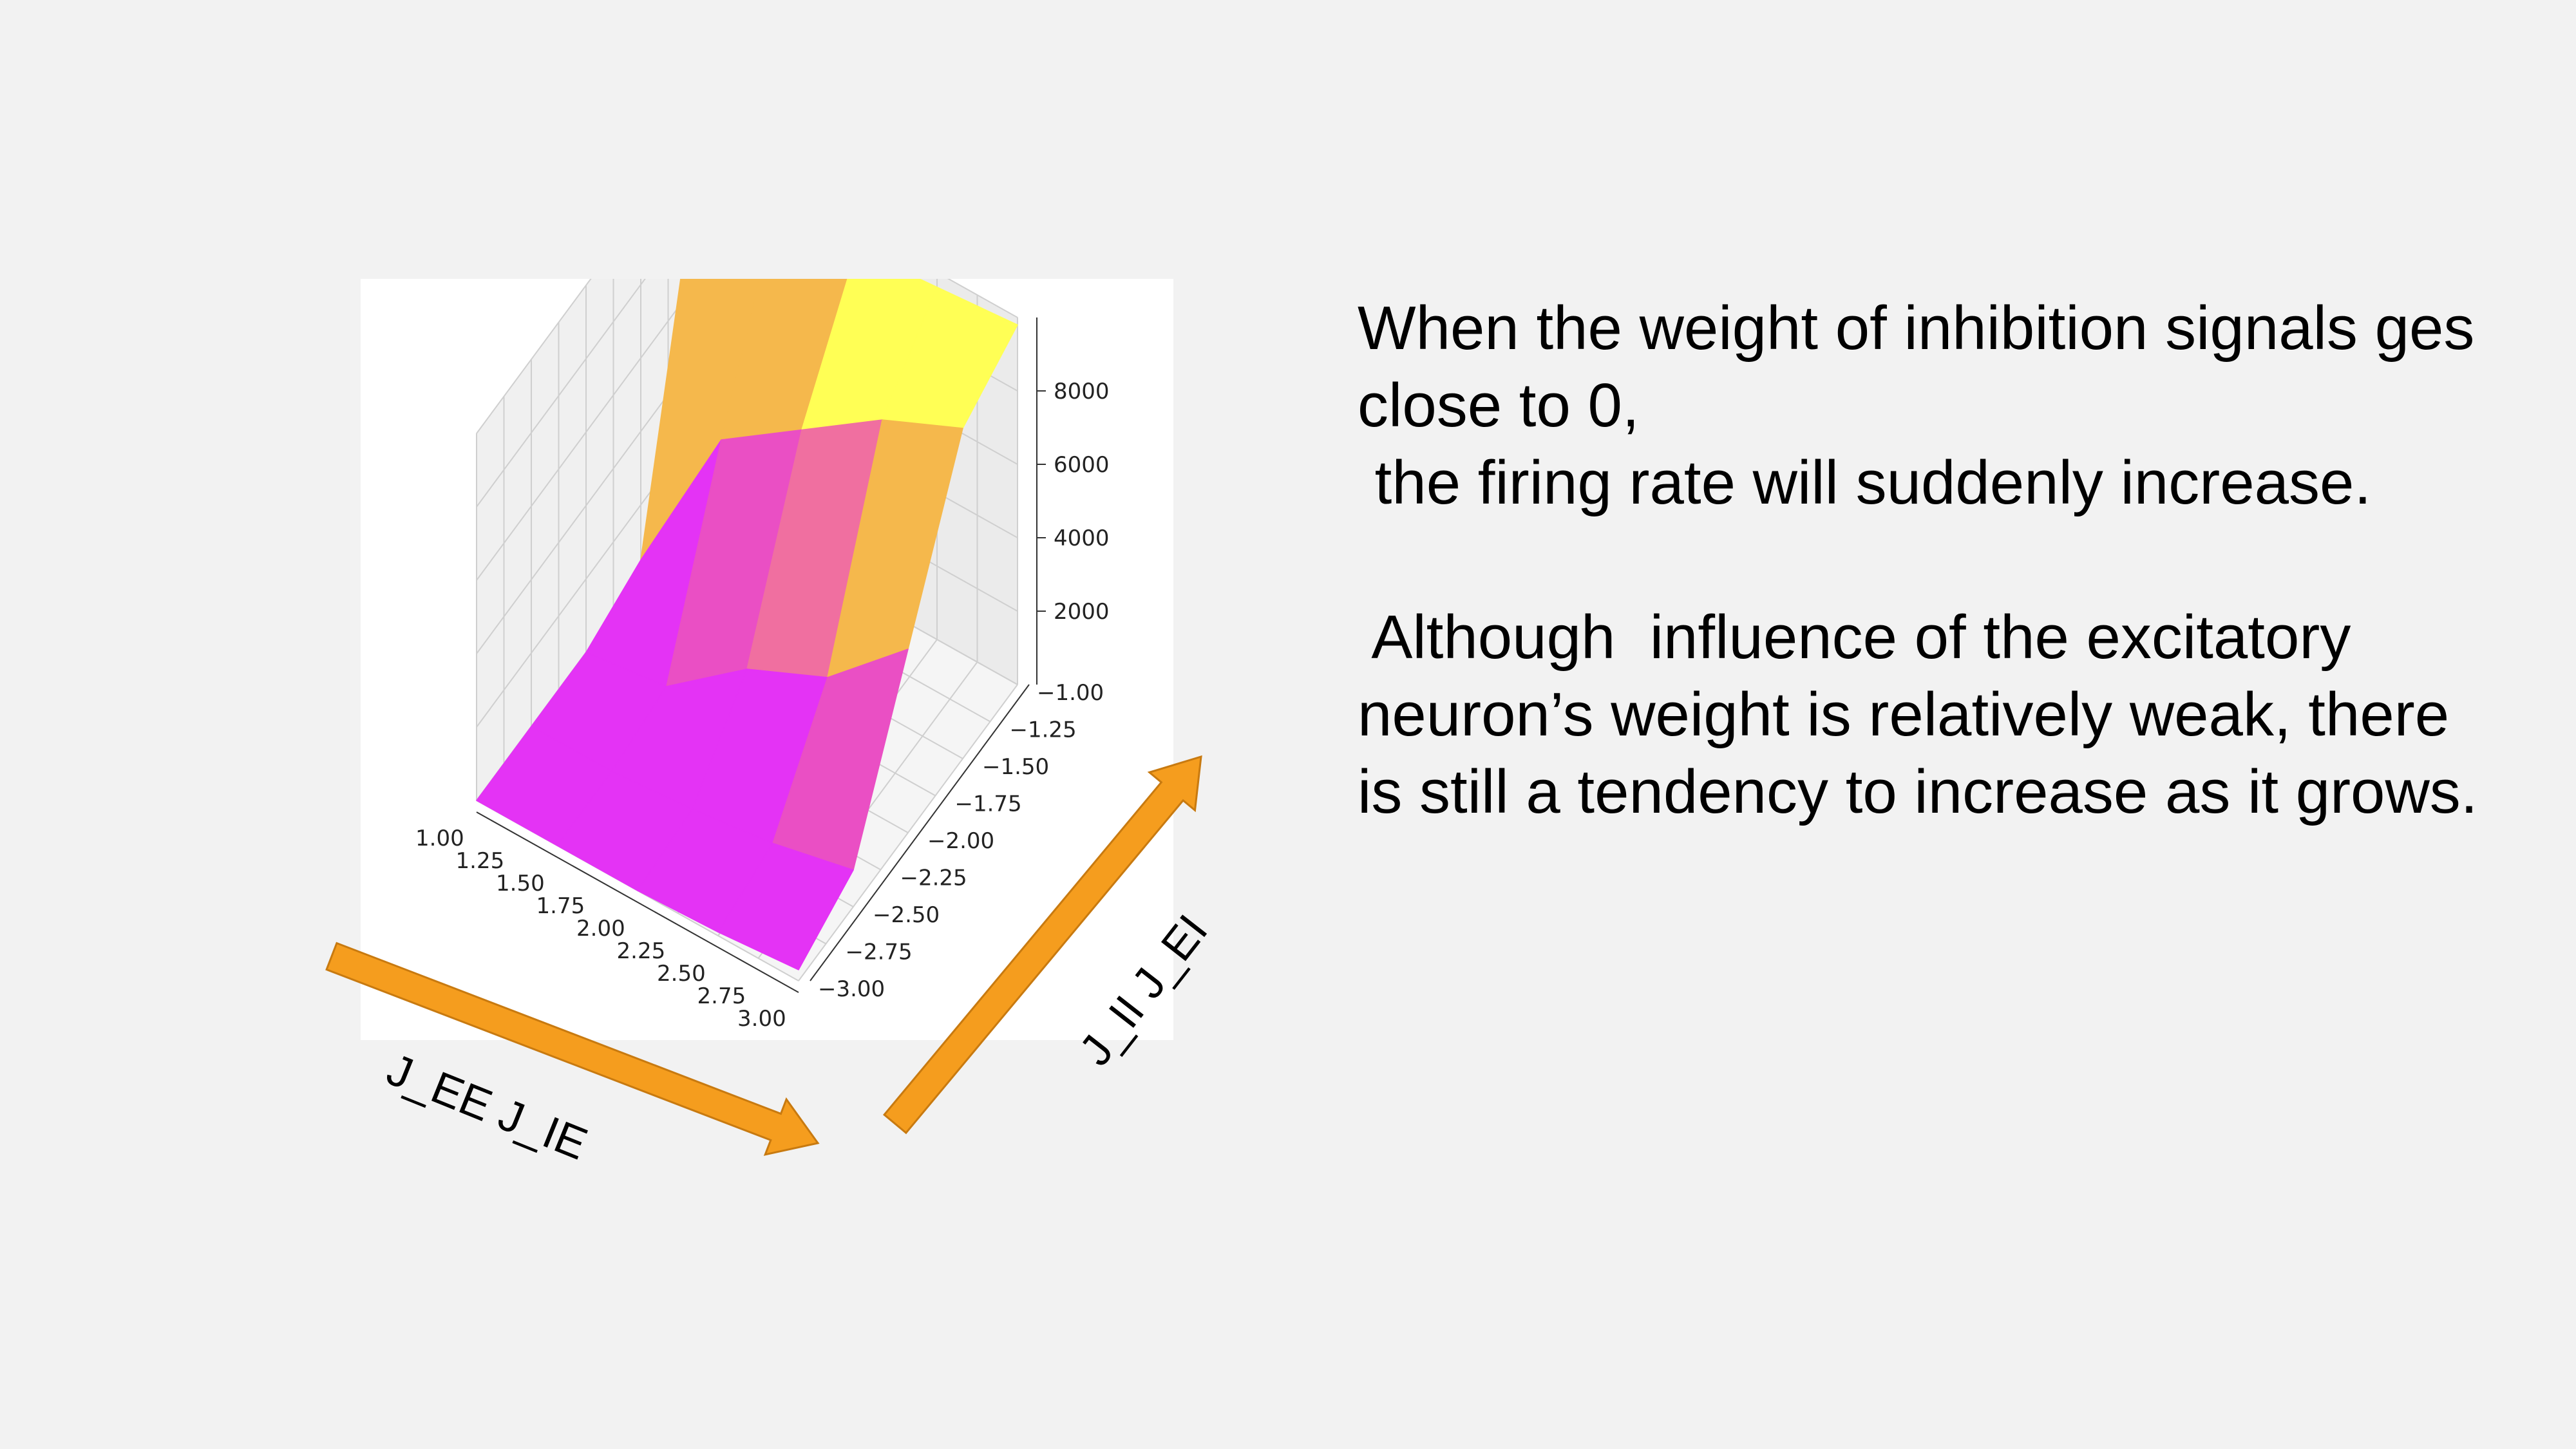 This screenshot has width=2576, height=1449. I want to click on x-tick-label: 2.00, so click(601, 929).